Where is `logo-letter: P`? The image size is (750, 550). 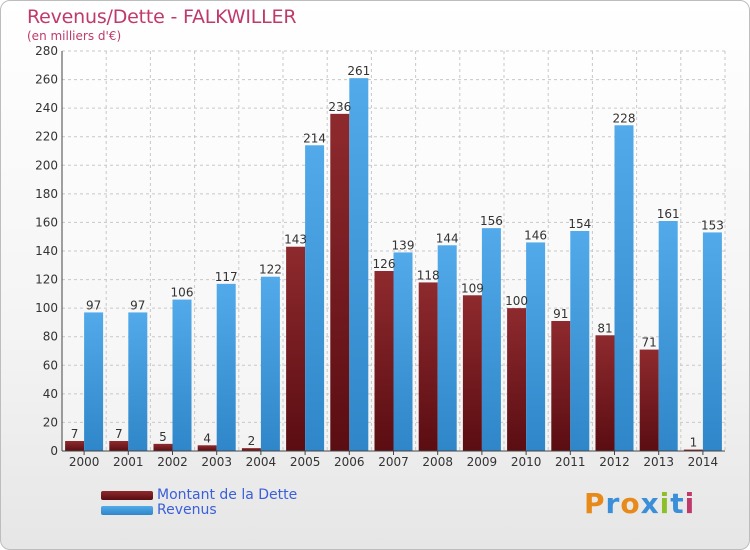
logo-letter: P is located at coordinates (595, 503).